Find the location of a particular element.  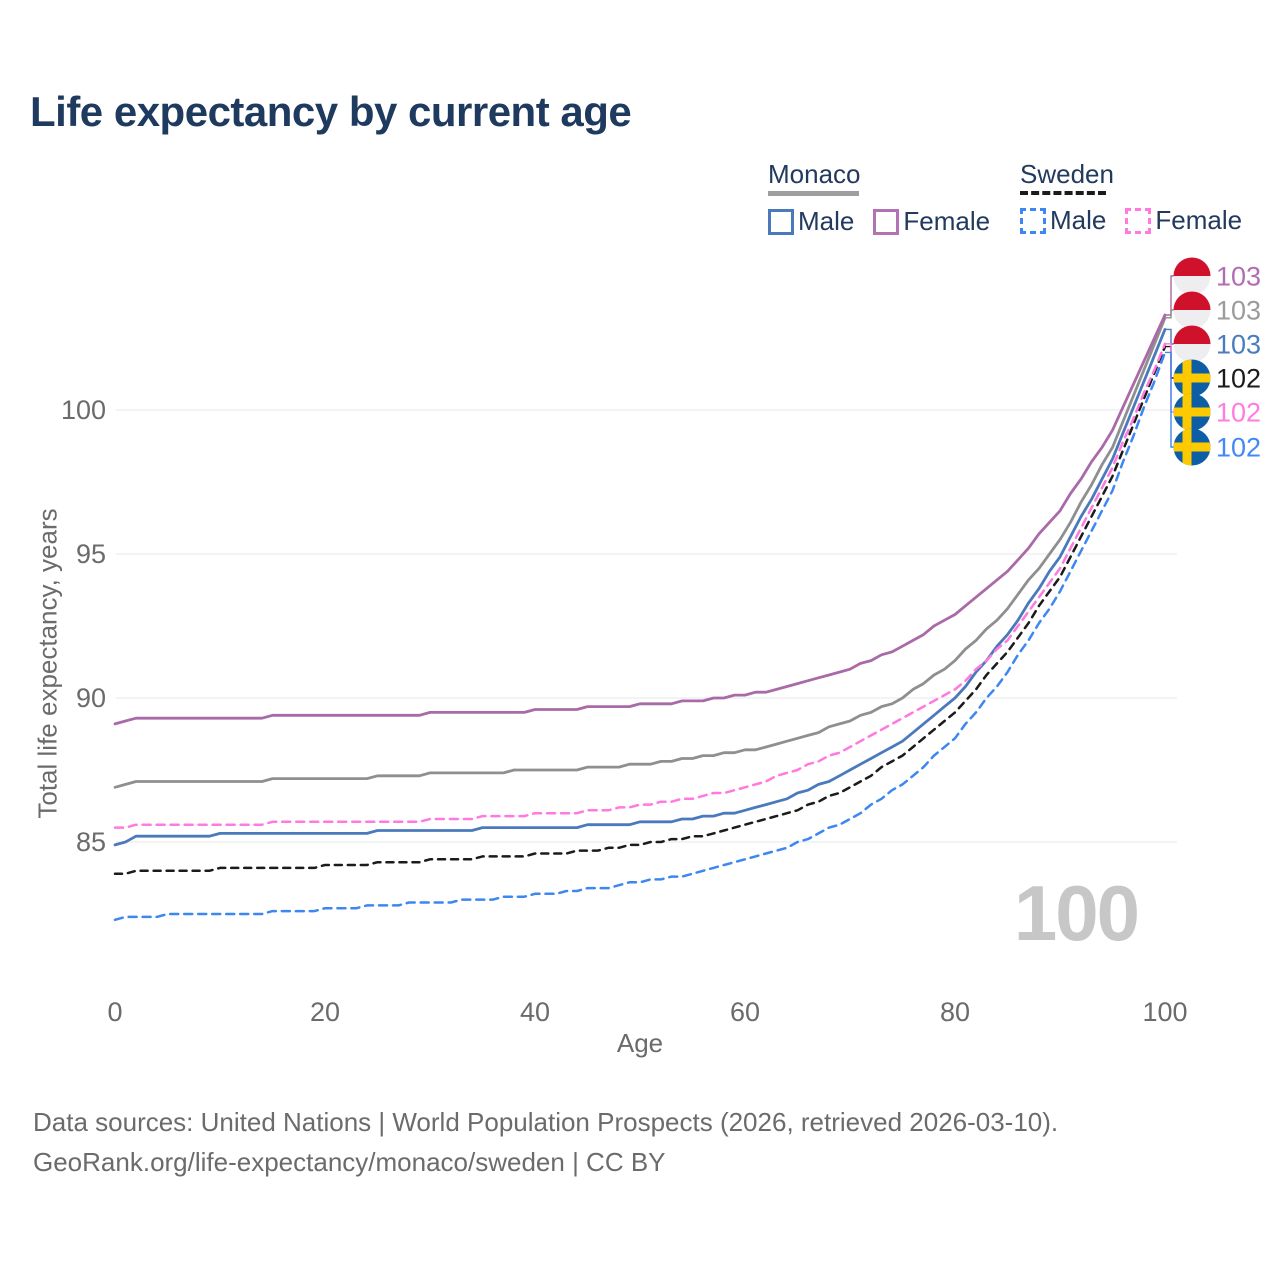

legend-group-monaco: Monaco Male Female is located at coordinates (888, 198).